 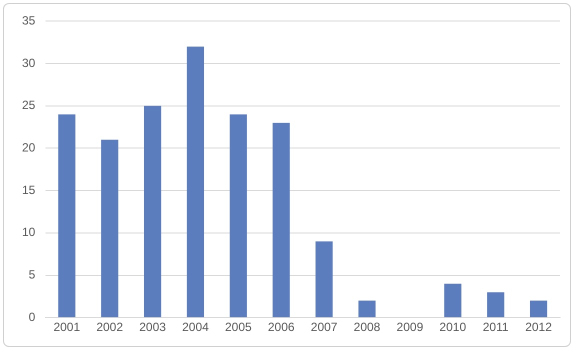 I want to click on y-tick-label: 35, so click(x=29, y=21).